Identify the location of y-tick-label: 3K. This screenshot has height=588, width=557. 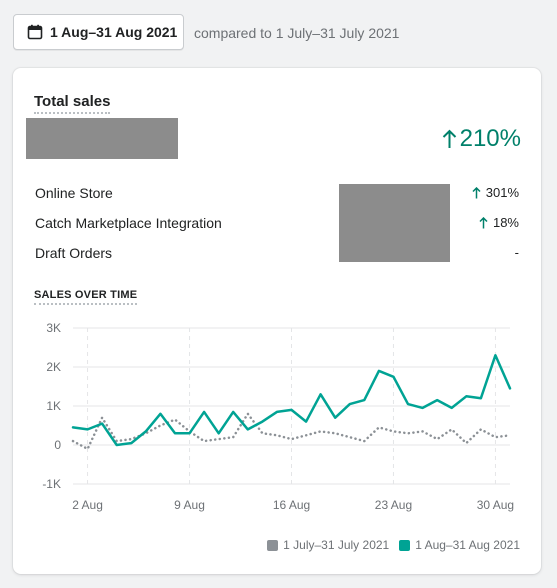
(53, 328).